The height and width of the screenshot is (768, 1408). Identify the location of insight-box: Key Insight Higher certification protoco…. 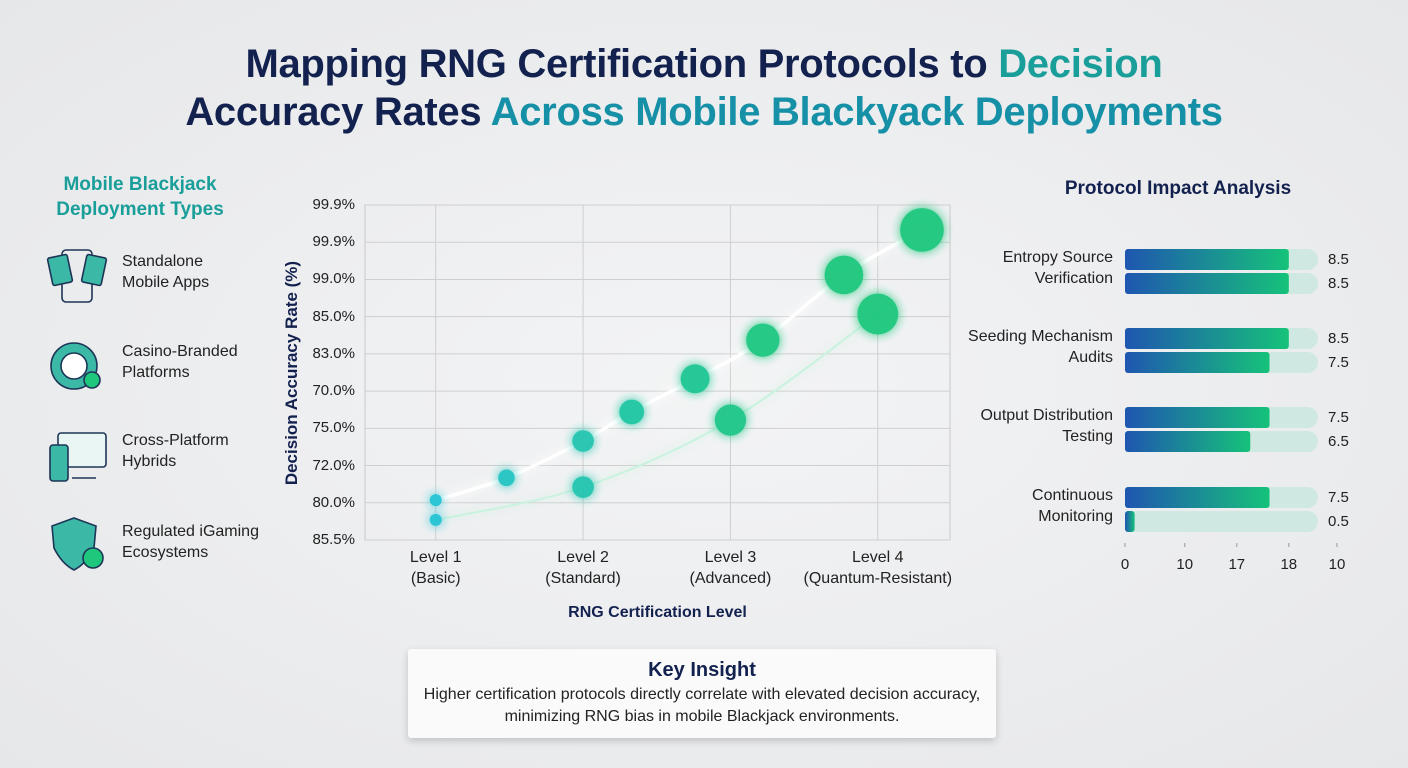
(702, 693).